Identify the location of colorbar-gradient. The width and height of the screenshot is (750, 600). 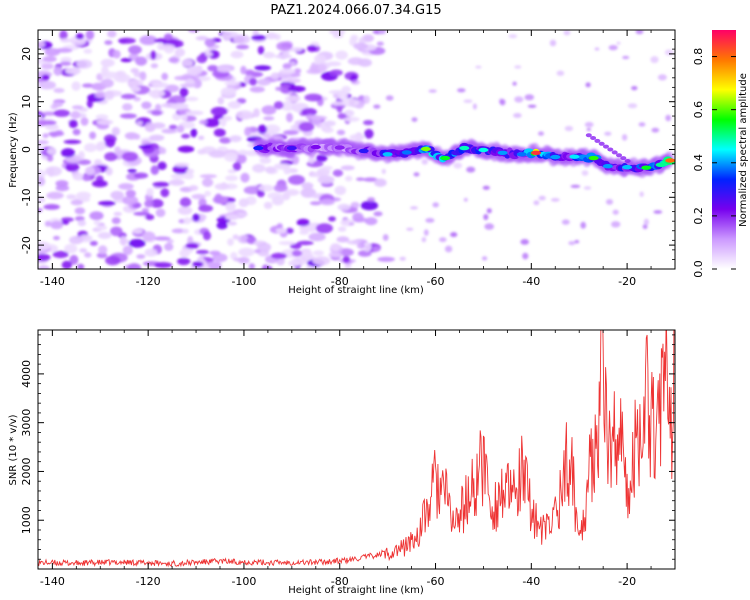
(724, 149).